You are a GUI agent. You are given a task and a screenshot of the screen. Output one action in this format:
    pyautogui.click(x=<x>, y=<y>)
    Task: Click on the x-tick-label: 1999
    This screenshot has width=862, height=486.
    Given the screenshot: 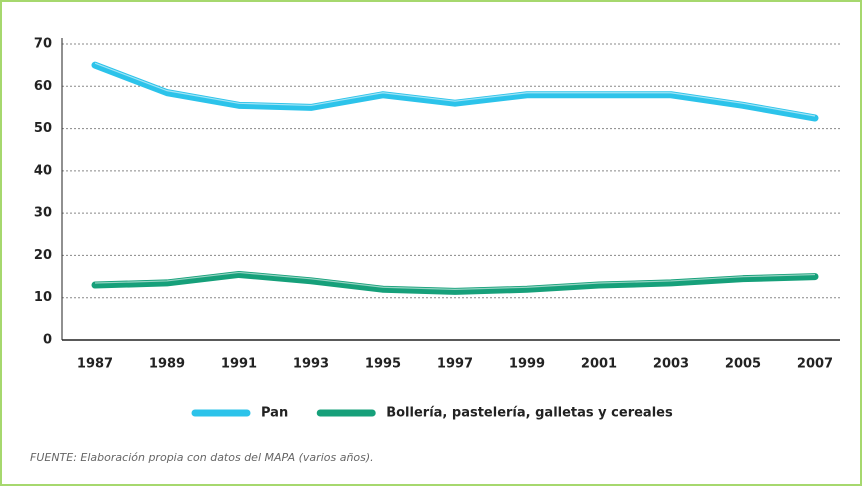 What is the action you would take?
    pyautogui.click(x=527, y=364)
    